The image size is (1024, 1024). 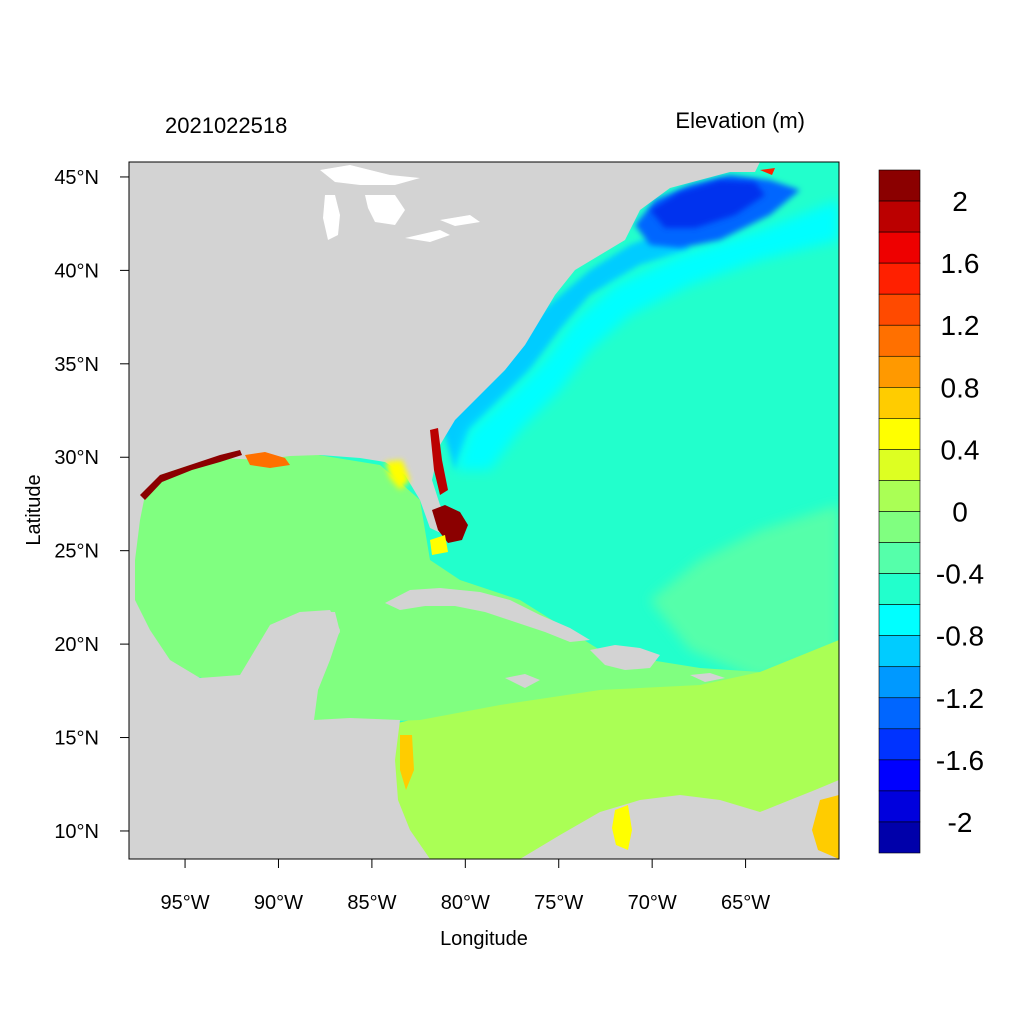 I want to click on hispaniola-land, so click(x=625, y=657).